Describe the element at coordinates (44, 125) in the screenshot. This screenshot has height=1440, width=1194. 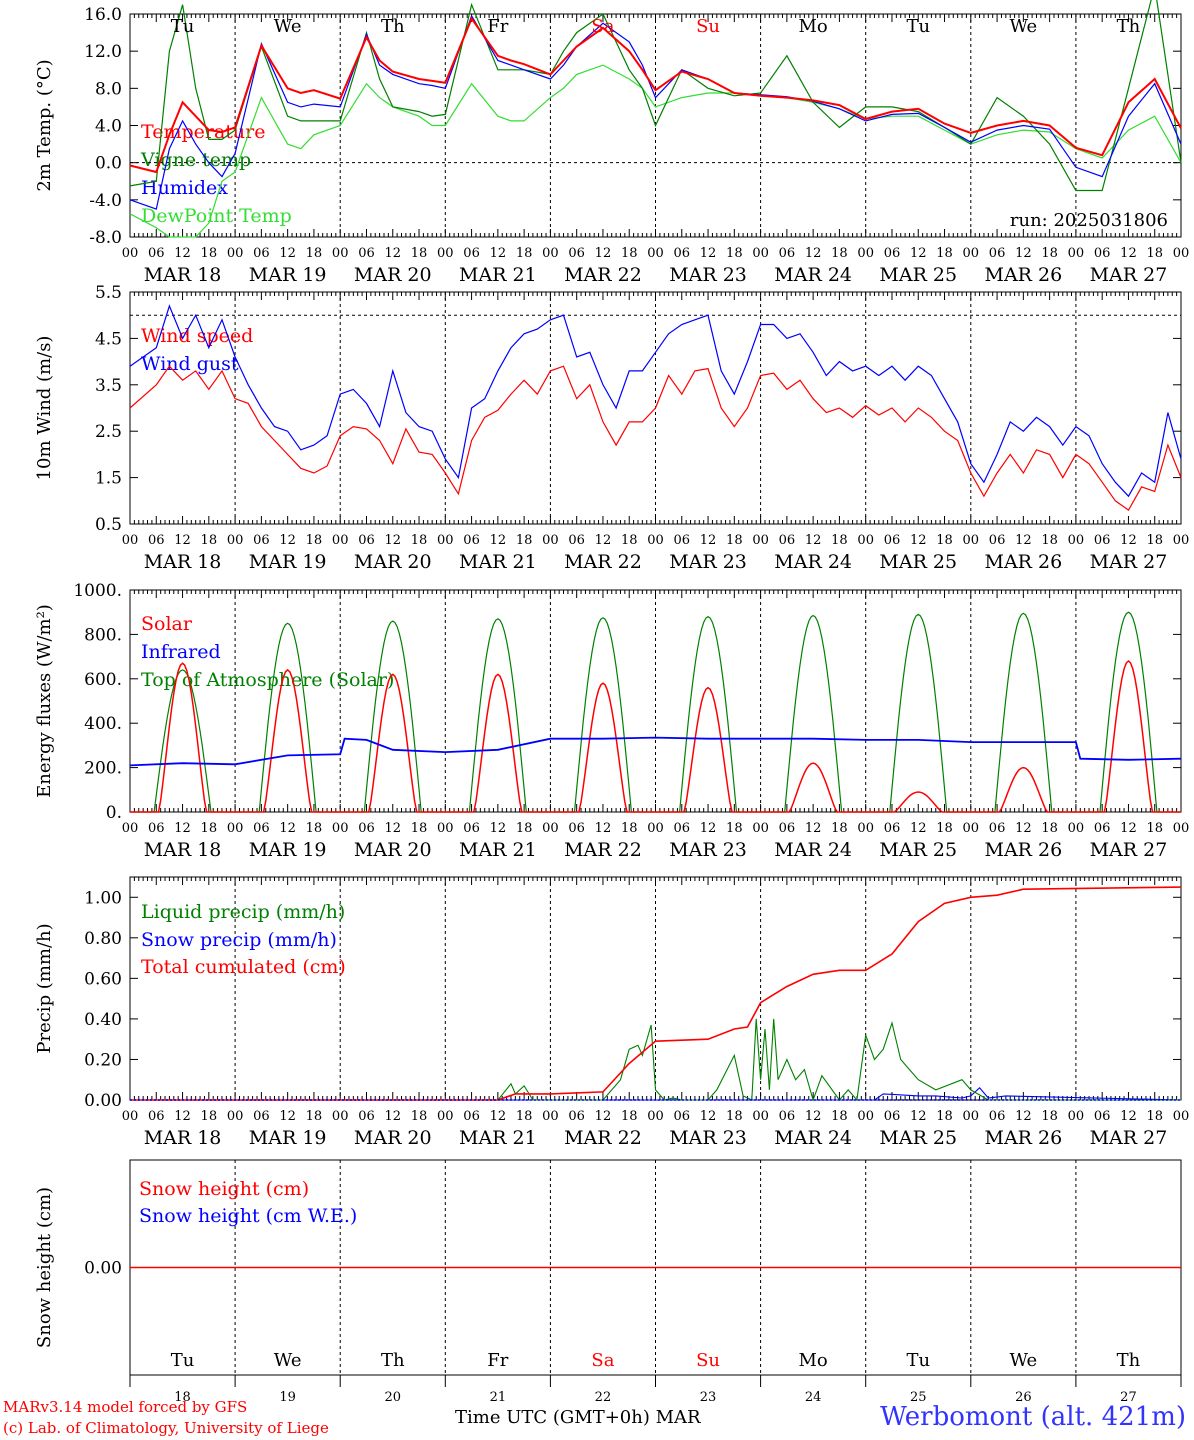
I see `y-axis-label: 2m Temp. (°C)` at that location.